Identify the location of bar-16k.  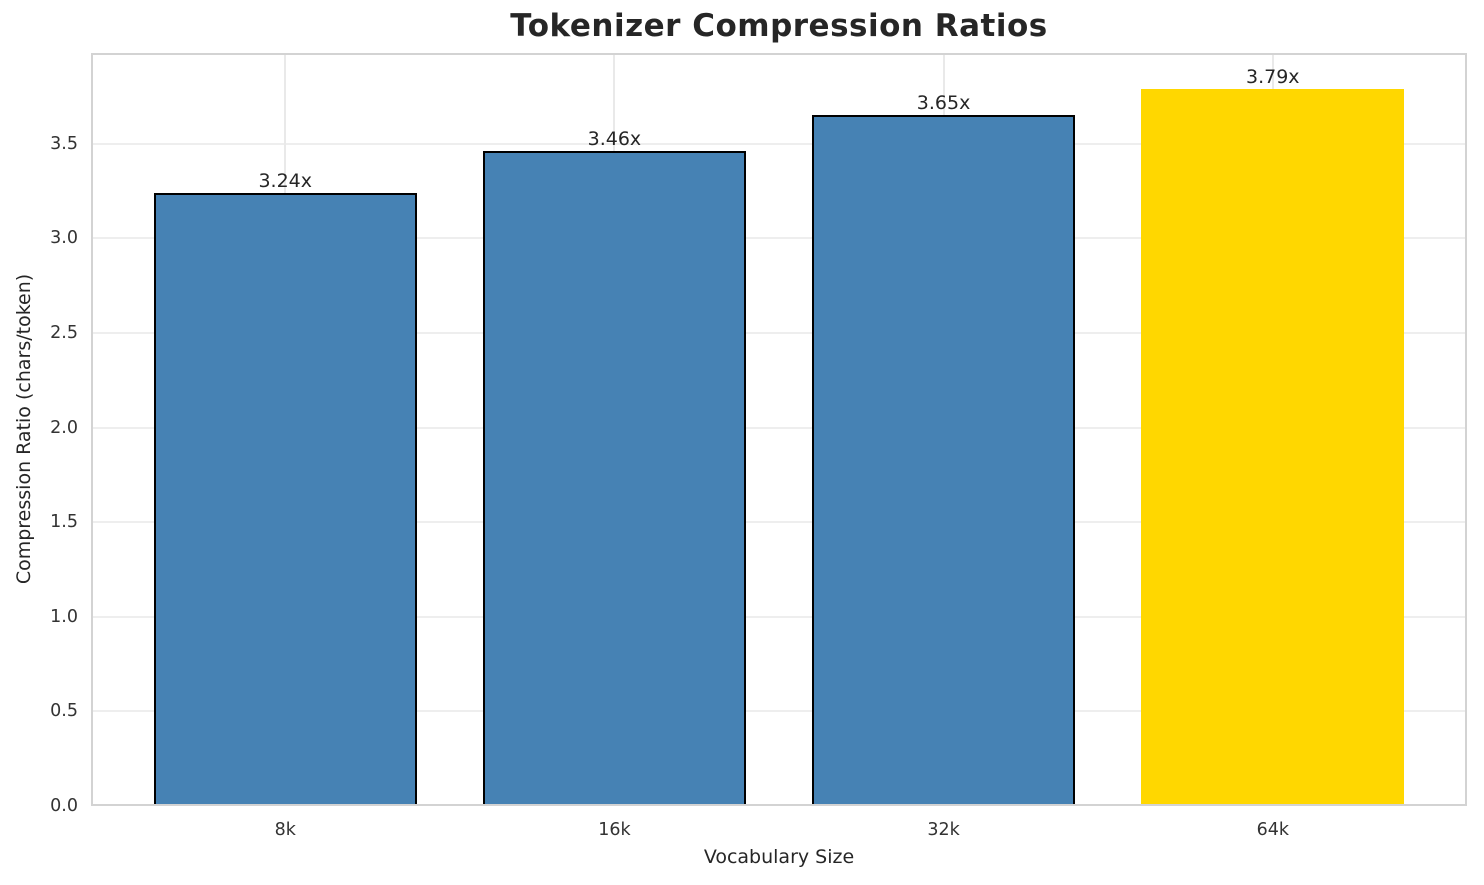
(614, 478).